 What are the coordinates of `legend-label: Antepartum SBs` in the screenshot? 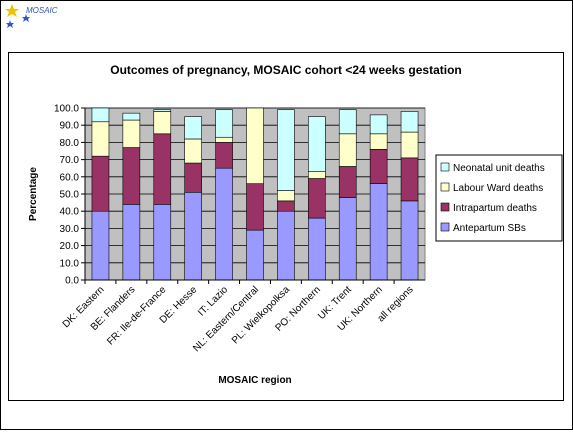 It's located at (489, 228).